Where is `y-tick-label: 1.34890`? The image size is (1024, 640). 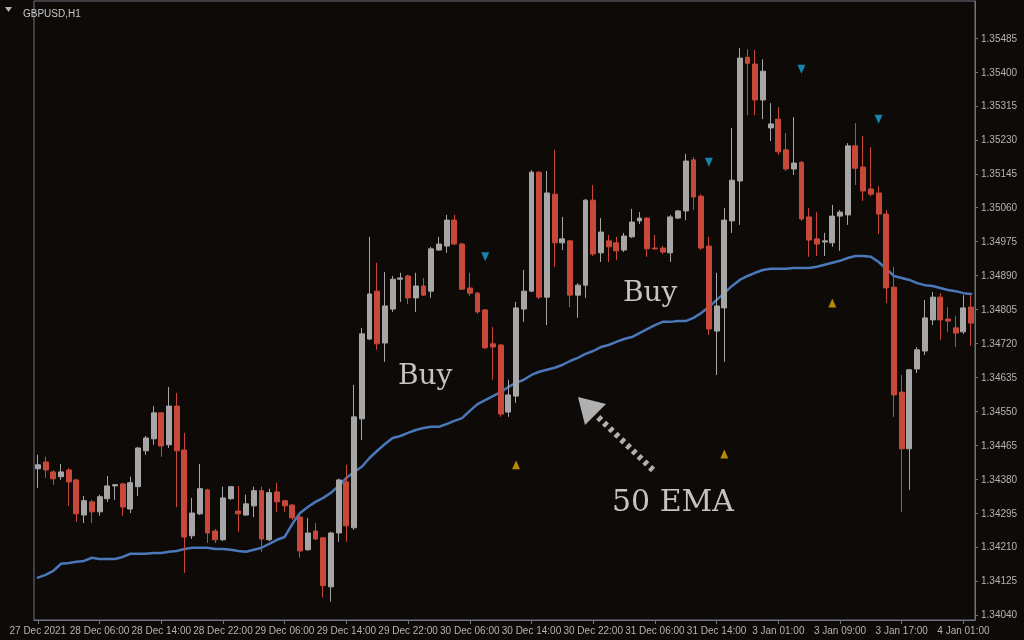 y-tick-label: 1.34890 is located at coordinates (999, 276).